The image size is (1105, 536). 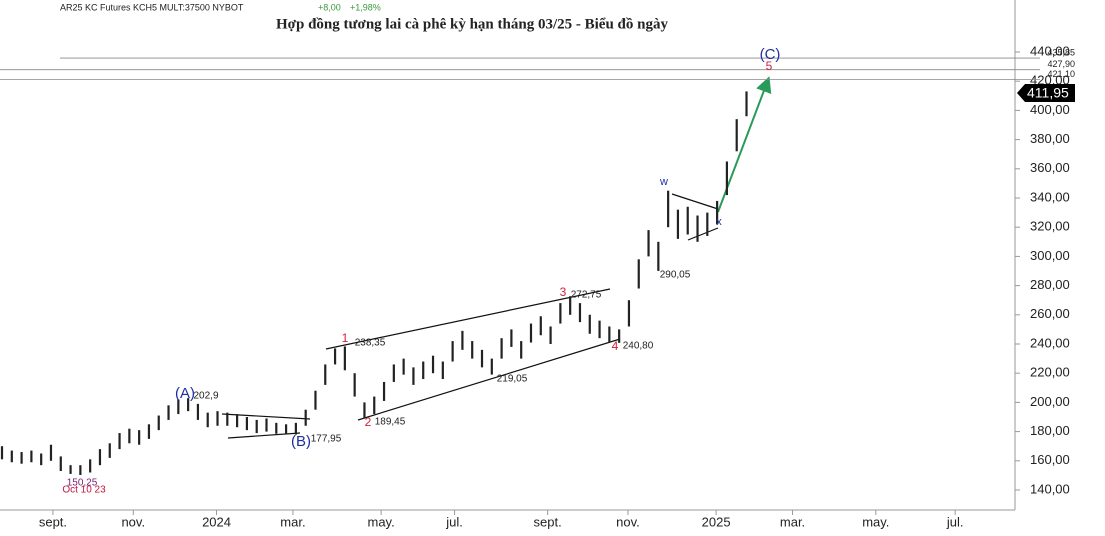 I want to click on y-tick-label: 300,00, so click(x=1050, y=255).